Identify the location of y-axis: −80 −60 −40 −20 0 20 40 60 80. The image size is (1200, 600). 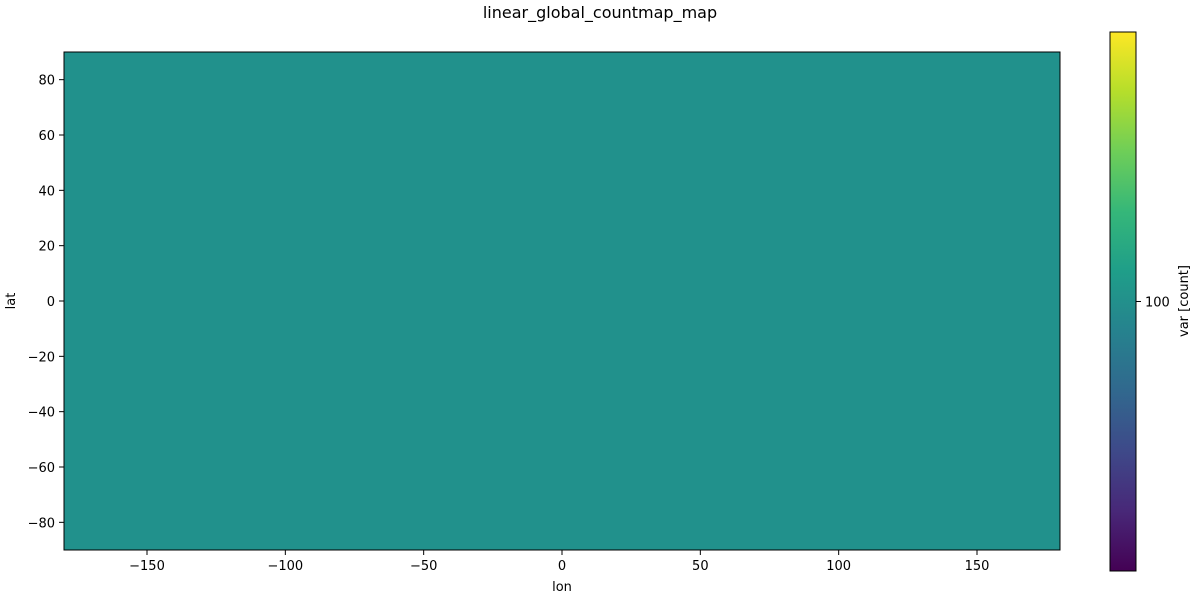
(46, 302).